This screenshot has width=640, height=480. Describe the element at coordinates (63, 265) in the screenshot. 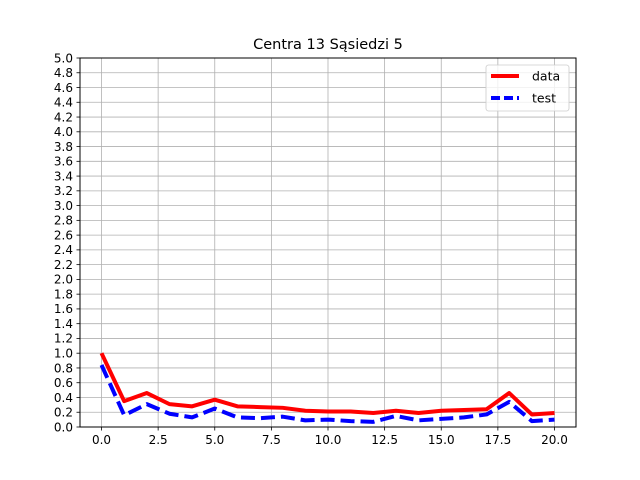

I see `y-tick-label: 2.2` at that location.